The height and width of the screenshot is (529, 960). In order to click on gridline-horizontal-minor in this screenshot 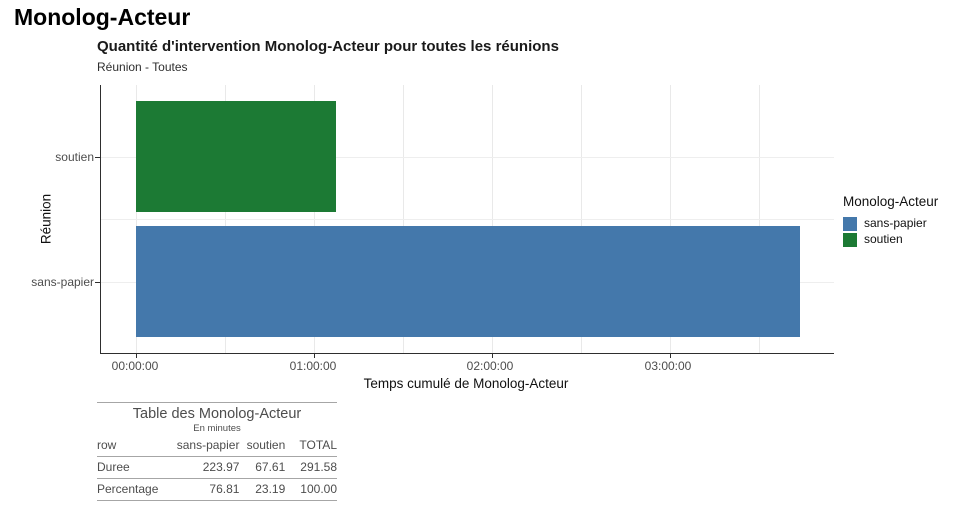, I will do `click(467, 219)`.